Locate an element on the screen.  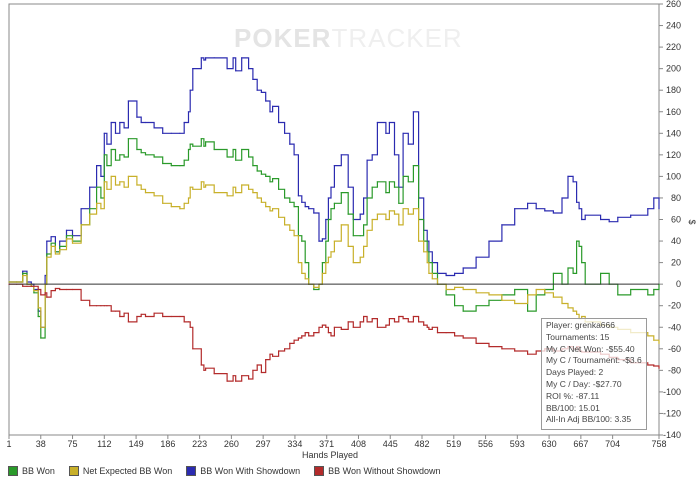
x-tick-label: 593 is located at coordinates (517, 444).